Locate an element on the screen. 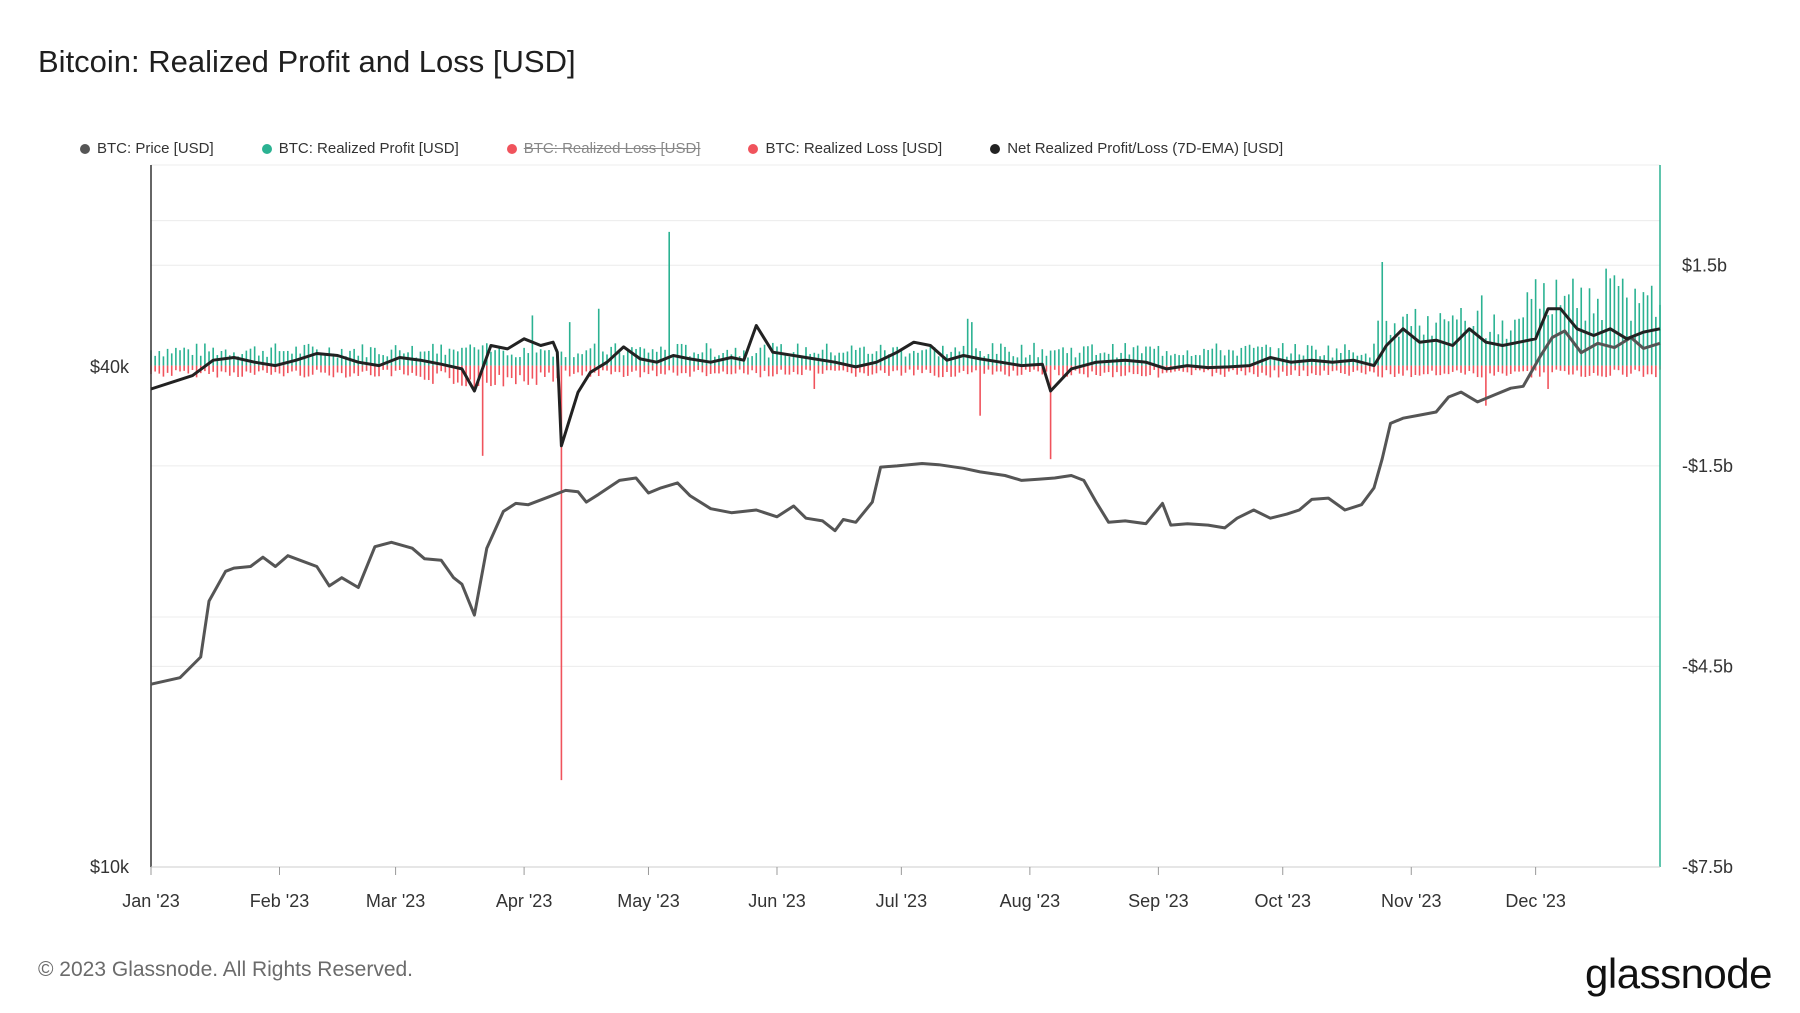 The width and height of the screenshot is (1800, 1013). legend-item-realized-profit: BTC: Realized Profit [USD] is located at coordinates (360, 148).